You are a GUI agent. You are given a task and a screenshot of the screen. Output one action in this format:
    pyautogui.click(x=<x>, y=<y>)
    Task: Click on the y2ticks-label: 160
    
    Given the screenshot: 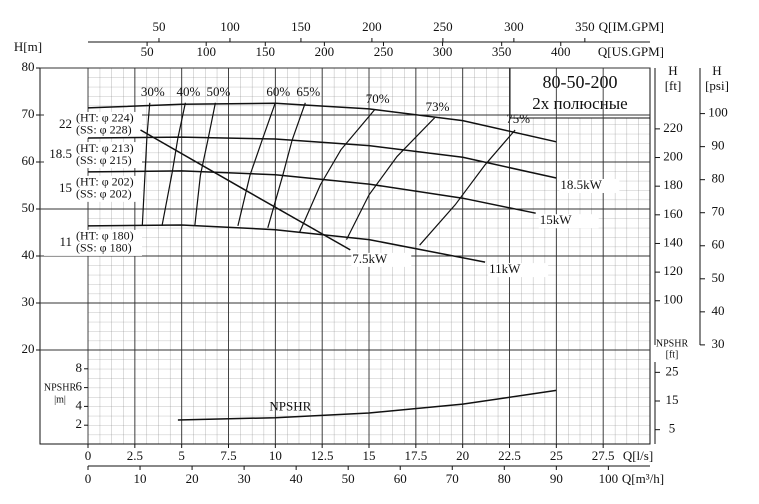 What is the action you would take?
    pyautogui.click(x=673, y=213)
    